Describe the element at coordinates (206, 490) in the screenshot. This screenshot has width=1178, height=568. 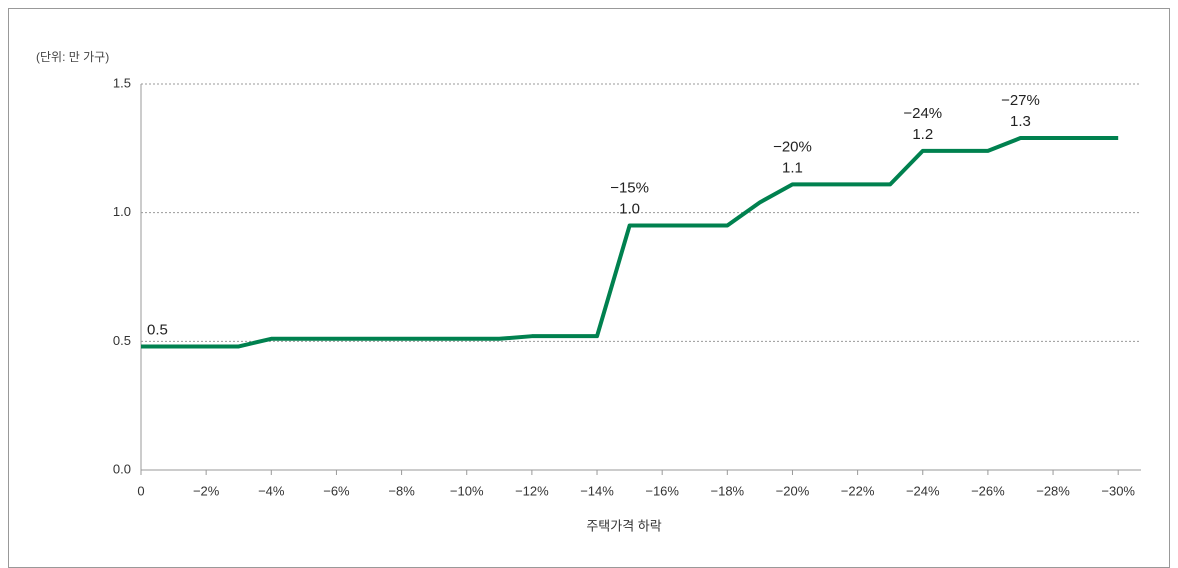
I see `x-tick-label: −2%` at that location.